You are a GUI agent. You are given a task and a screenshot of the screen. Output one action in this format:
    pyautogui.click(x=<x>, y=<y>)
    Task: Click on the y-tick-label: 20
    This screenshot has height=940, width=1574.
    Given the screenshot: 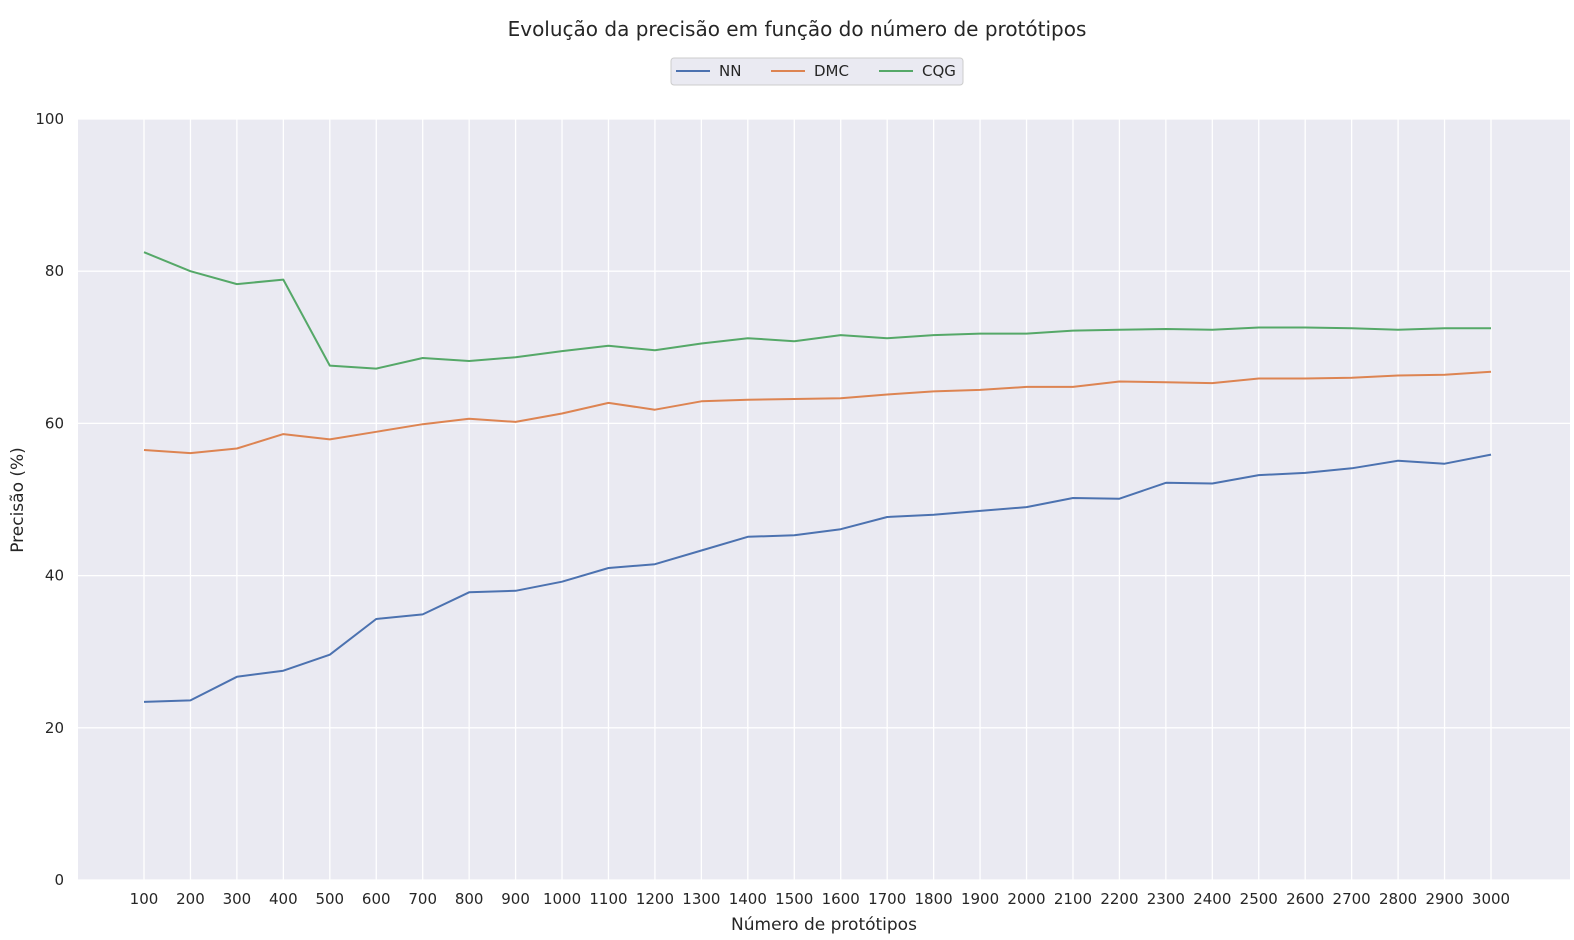 What is the action you would take?
    pyautogui.click(x=54, y=728)
    